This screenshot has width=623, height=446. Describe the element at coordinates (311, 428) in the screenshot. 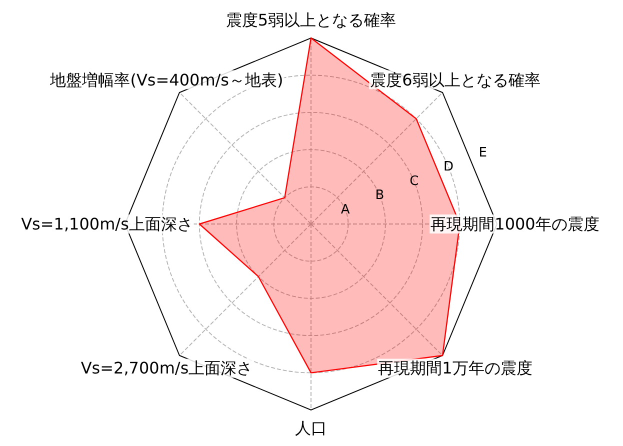

I see `spoke-label: 人口` at that location.